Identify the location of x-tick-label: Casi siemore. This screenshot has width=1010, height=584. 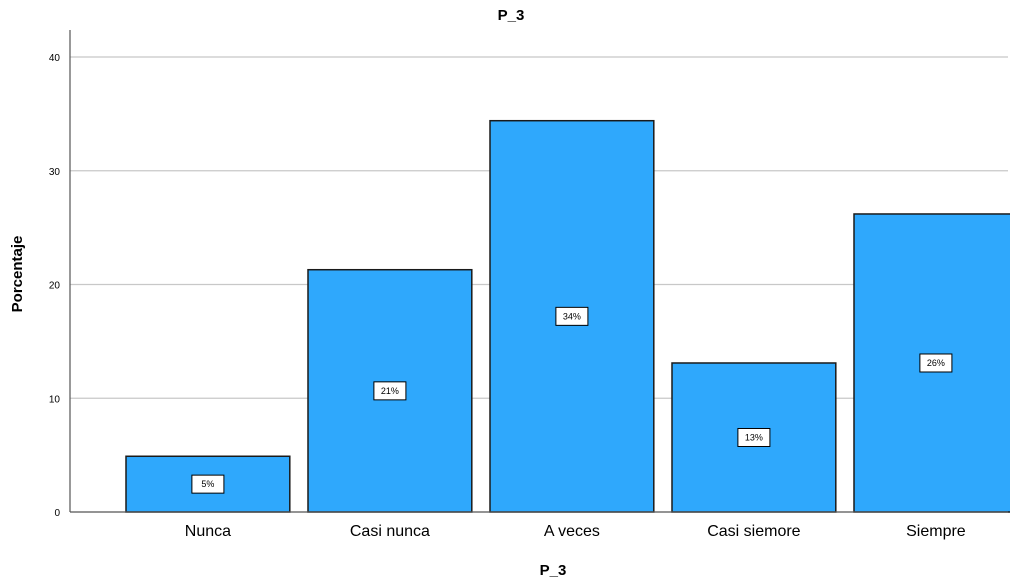
(753, 531).